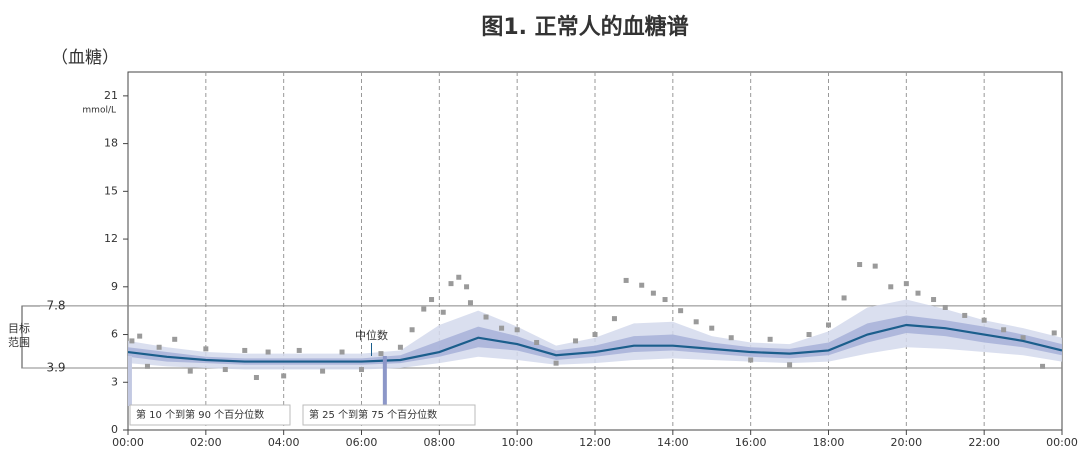 Image resolution: width=1080 pixels, height=453 pixels. What do you see at coordinates (200, 414) in the screenshot?
I see `band-label: 第 10 个到第 90 个百分位数` at bounding box center [200, 414].